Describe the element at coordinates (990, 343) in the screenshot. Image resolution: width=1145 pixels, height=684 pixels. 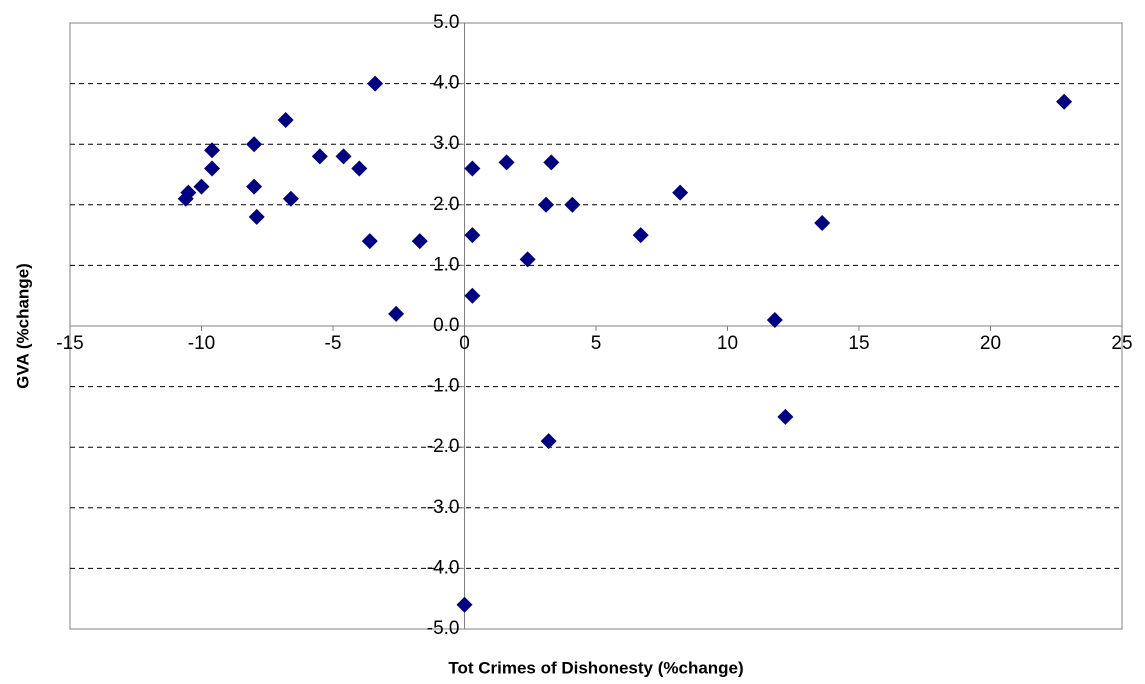
I see `x-tick-label: 20` at that location.